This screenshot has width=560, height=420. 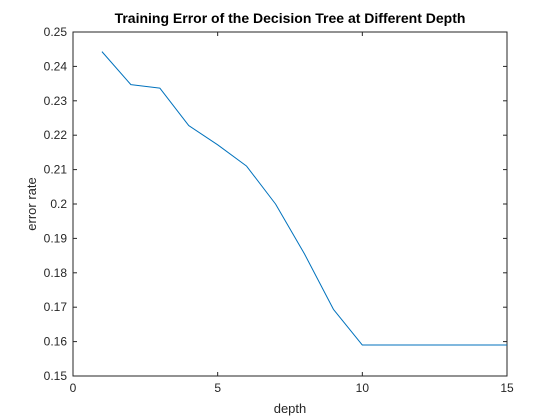 I want to click on y-tick-label: 0.16, so click(x=56, y=342).